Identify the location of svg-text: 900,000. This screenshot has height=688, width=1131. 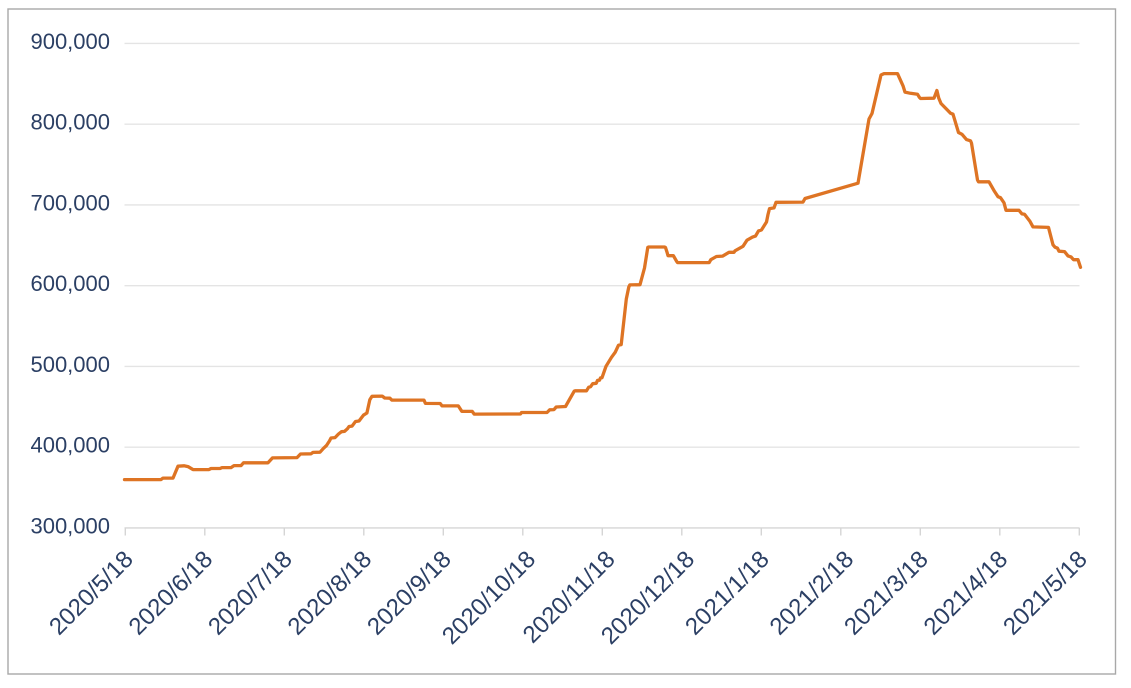
(70, 41).